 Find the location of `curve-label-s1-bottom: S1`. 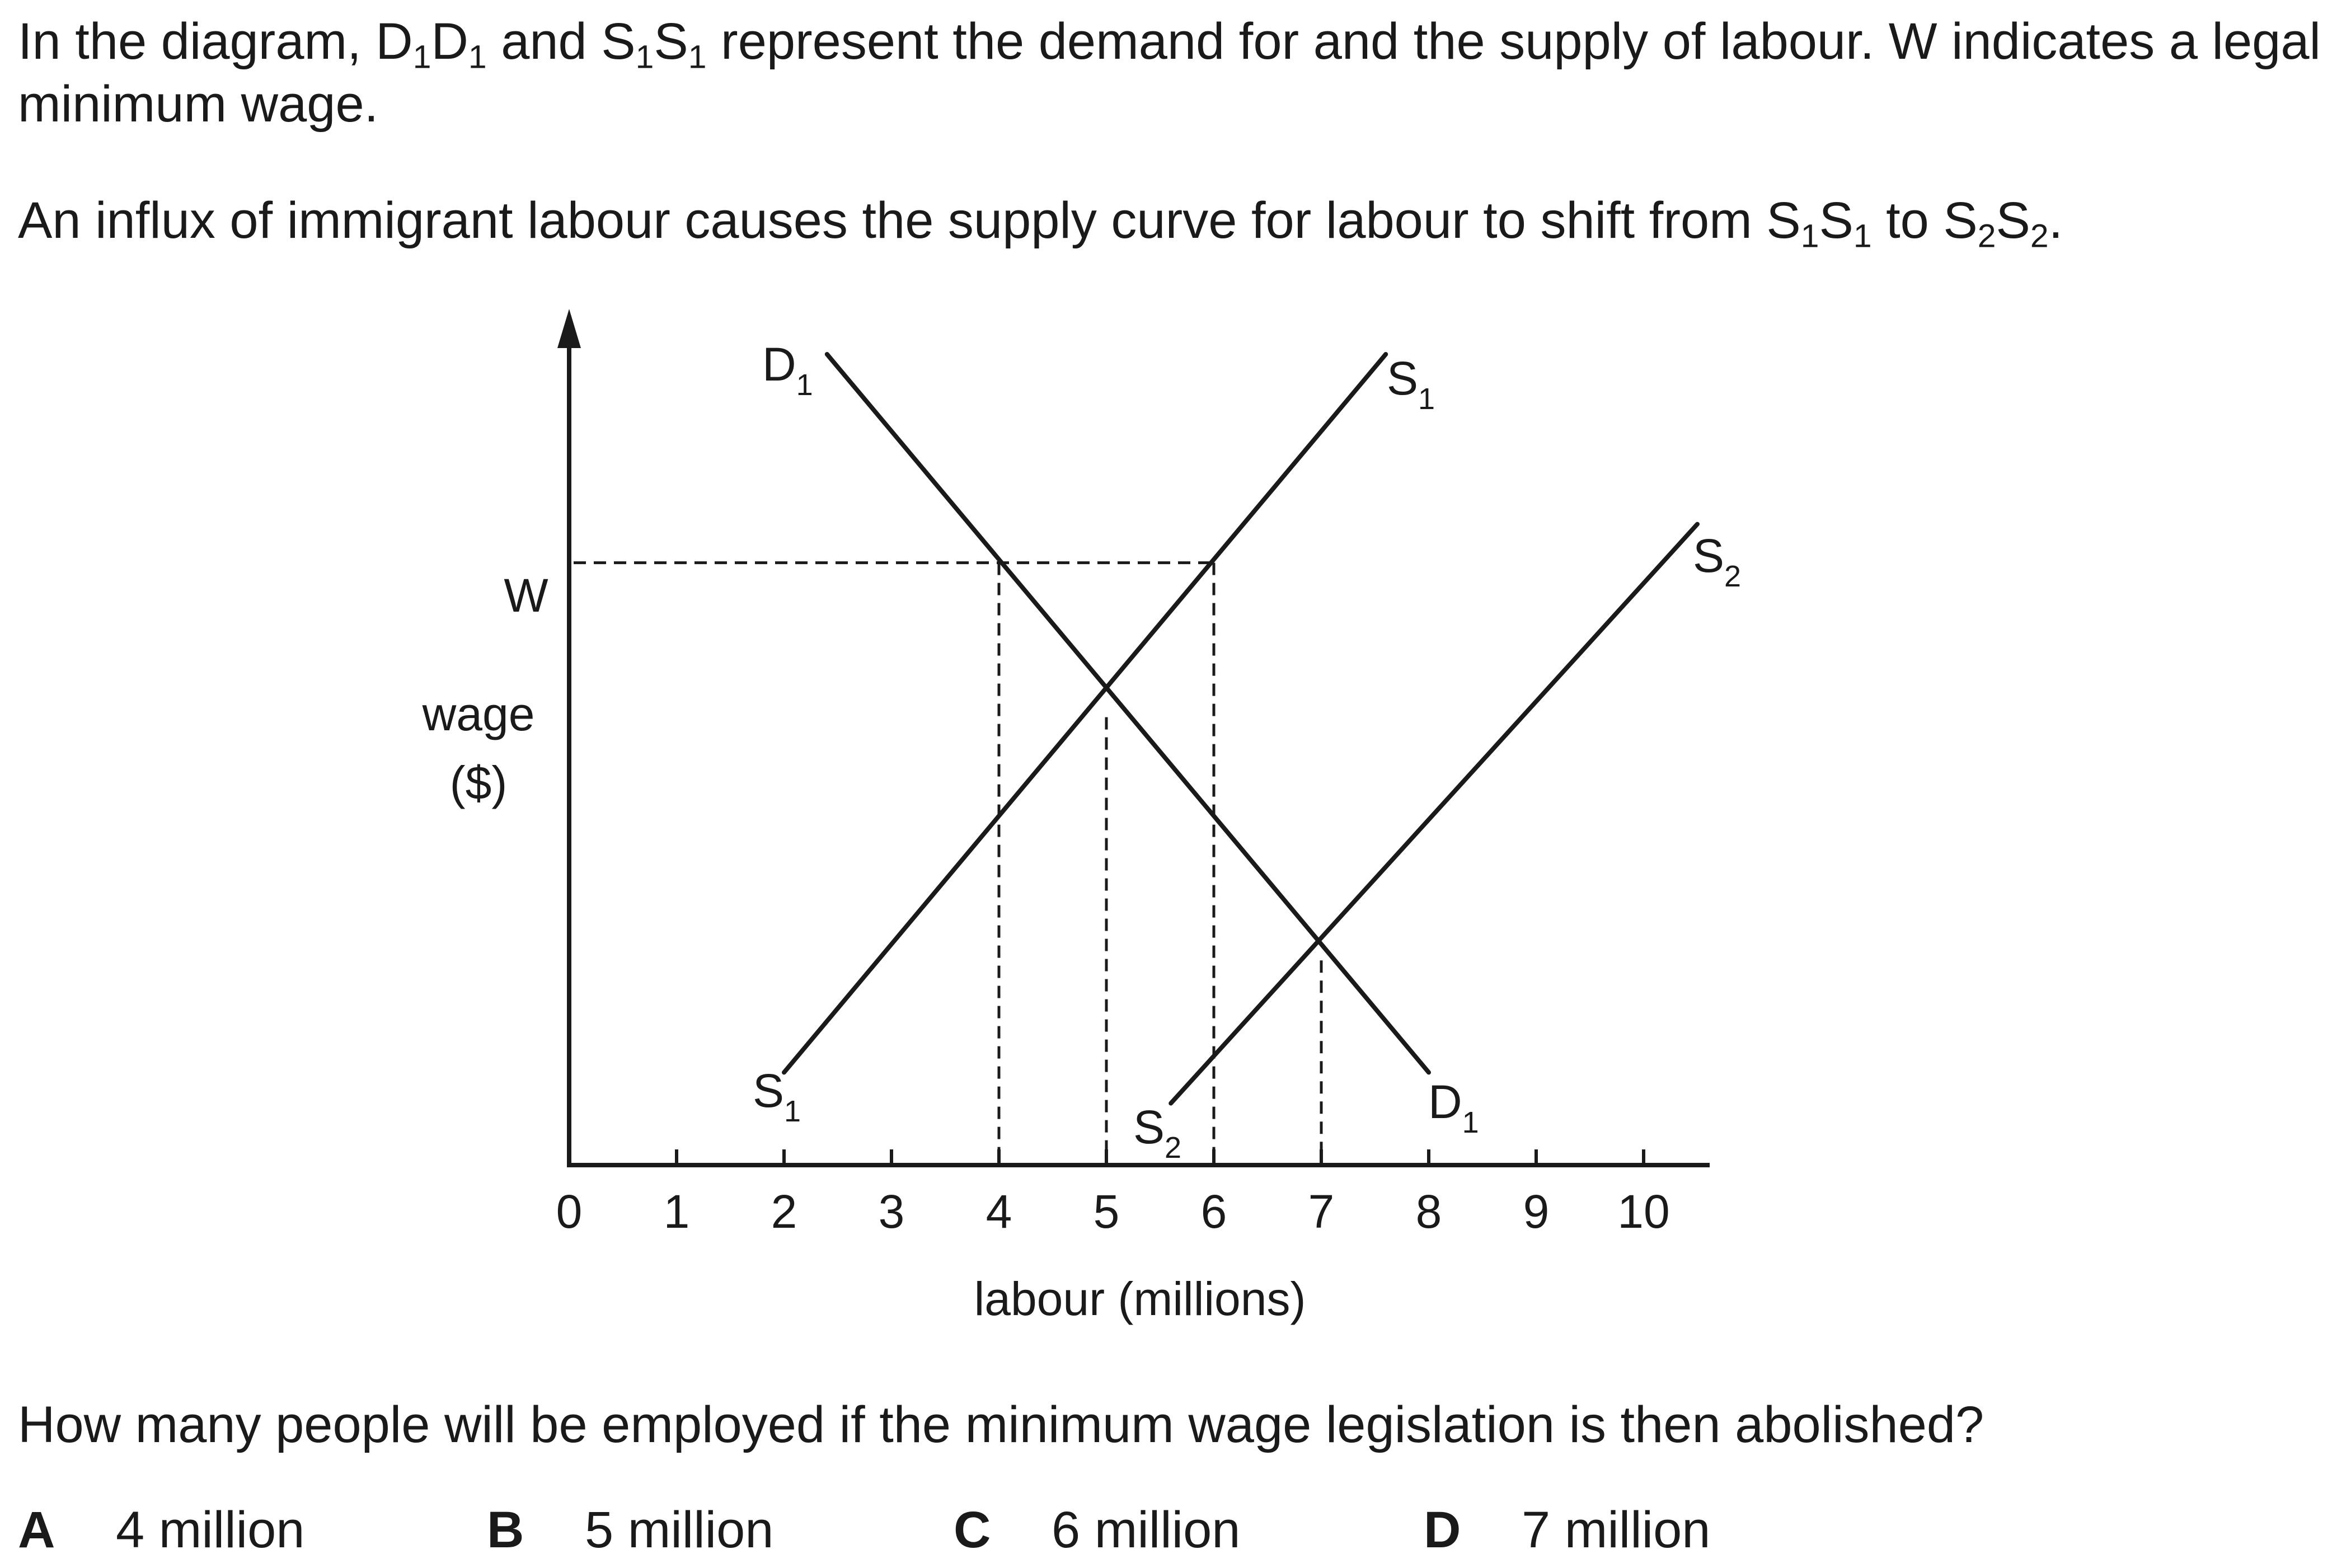

curve-label-s1-bottom: S1 is located at coordinates (777, 1096).